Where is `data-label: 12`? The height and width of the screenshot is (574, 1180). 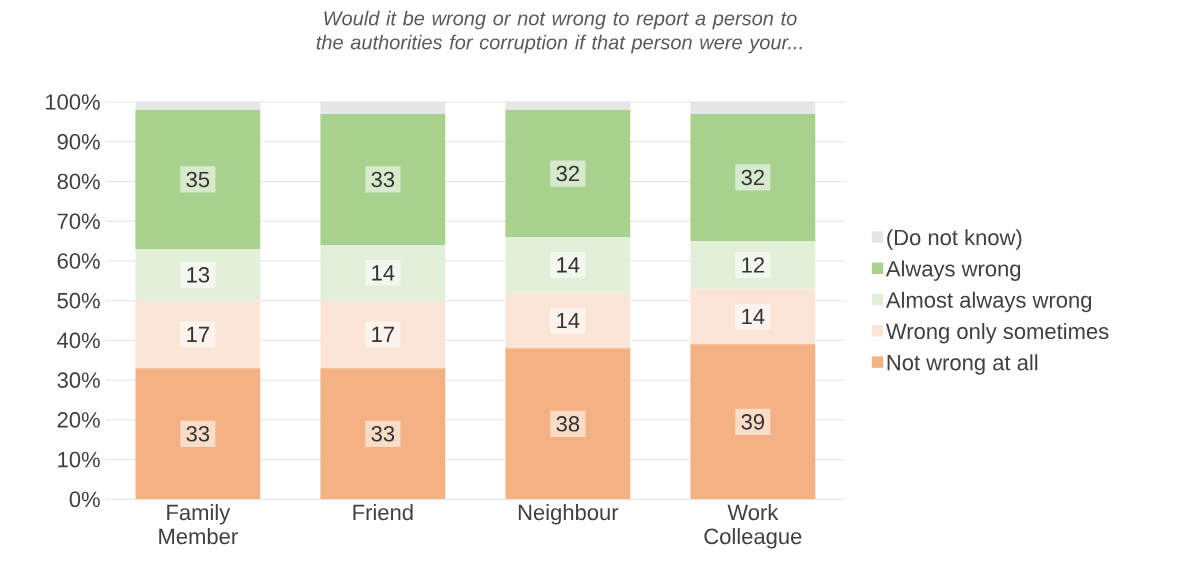 data-label: 12 is located at coordinates (753, 265).